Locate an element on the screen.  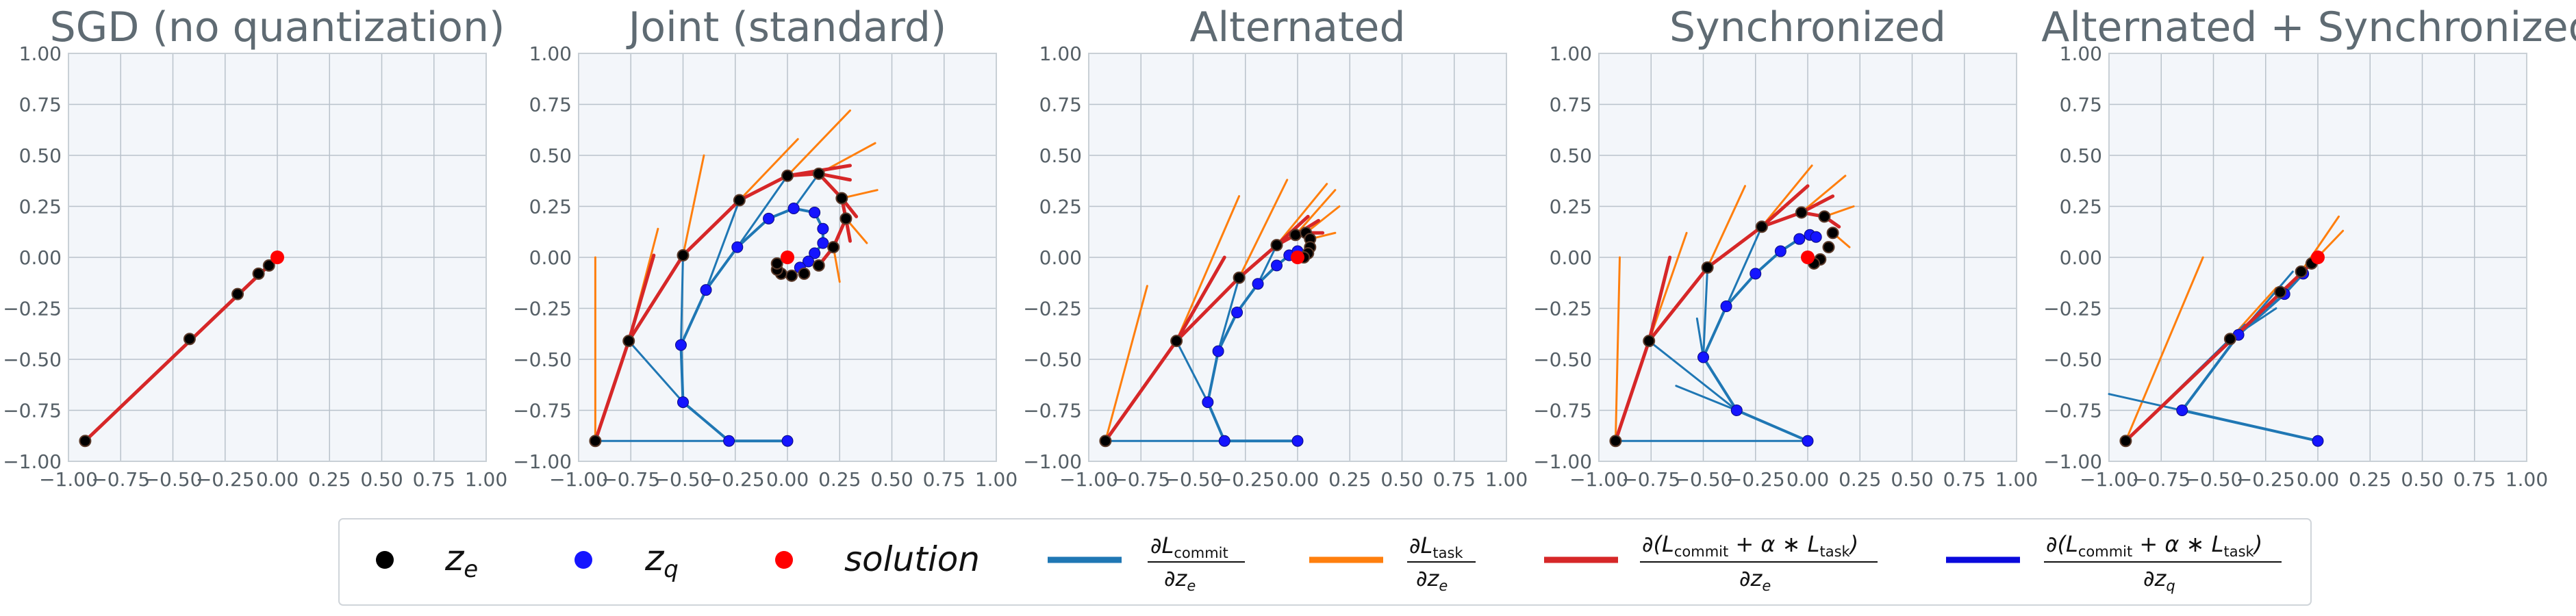
x-tick-label: 0.25 is located at coordinates (2370, 479).